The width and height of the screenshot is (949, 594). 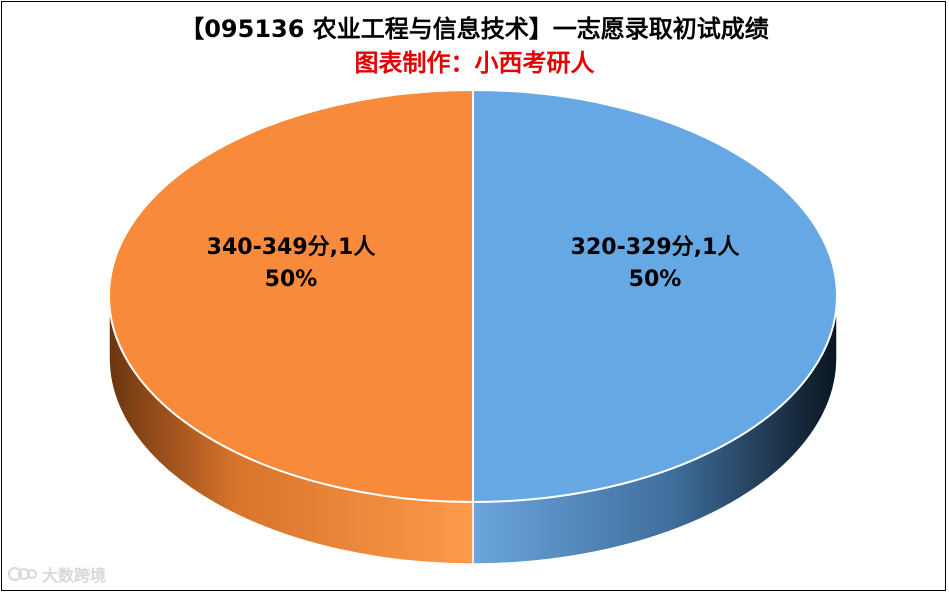 What do you see at coordinates (74, 575) in the screenshot?
I see `watermark-text: 大数跨境` at bounding box center [74, 575].